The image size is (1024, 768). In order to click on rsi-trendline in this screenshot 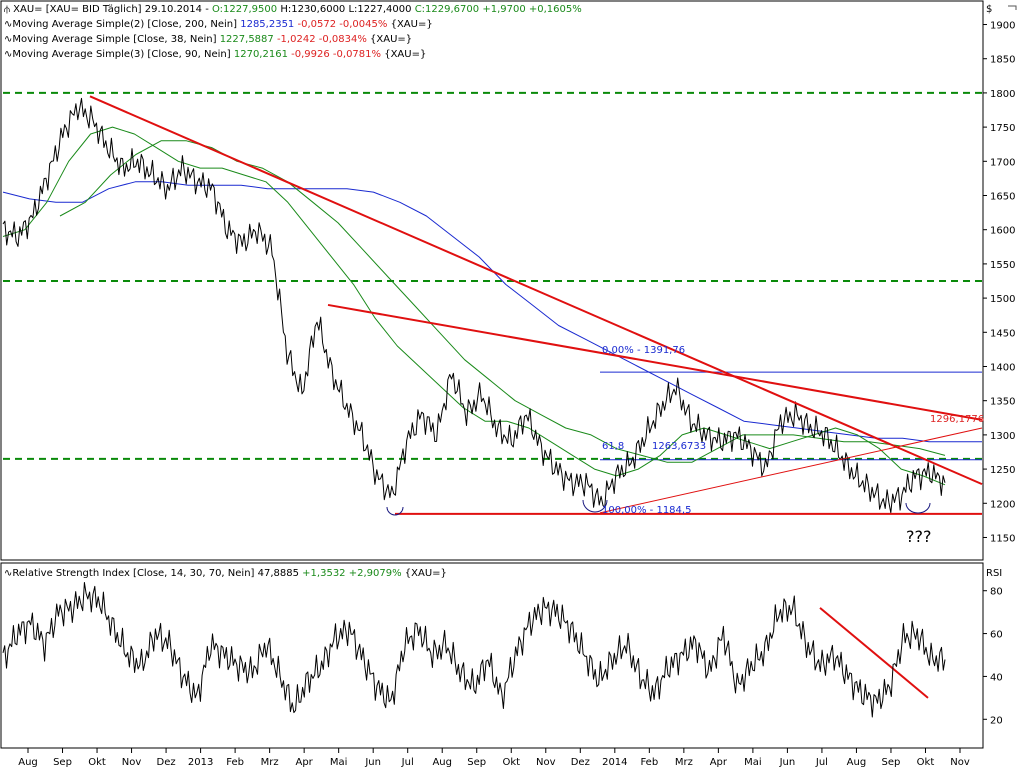, I will do `click(874, 653)`.